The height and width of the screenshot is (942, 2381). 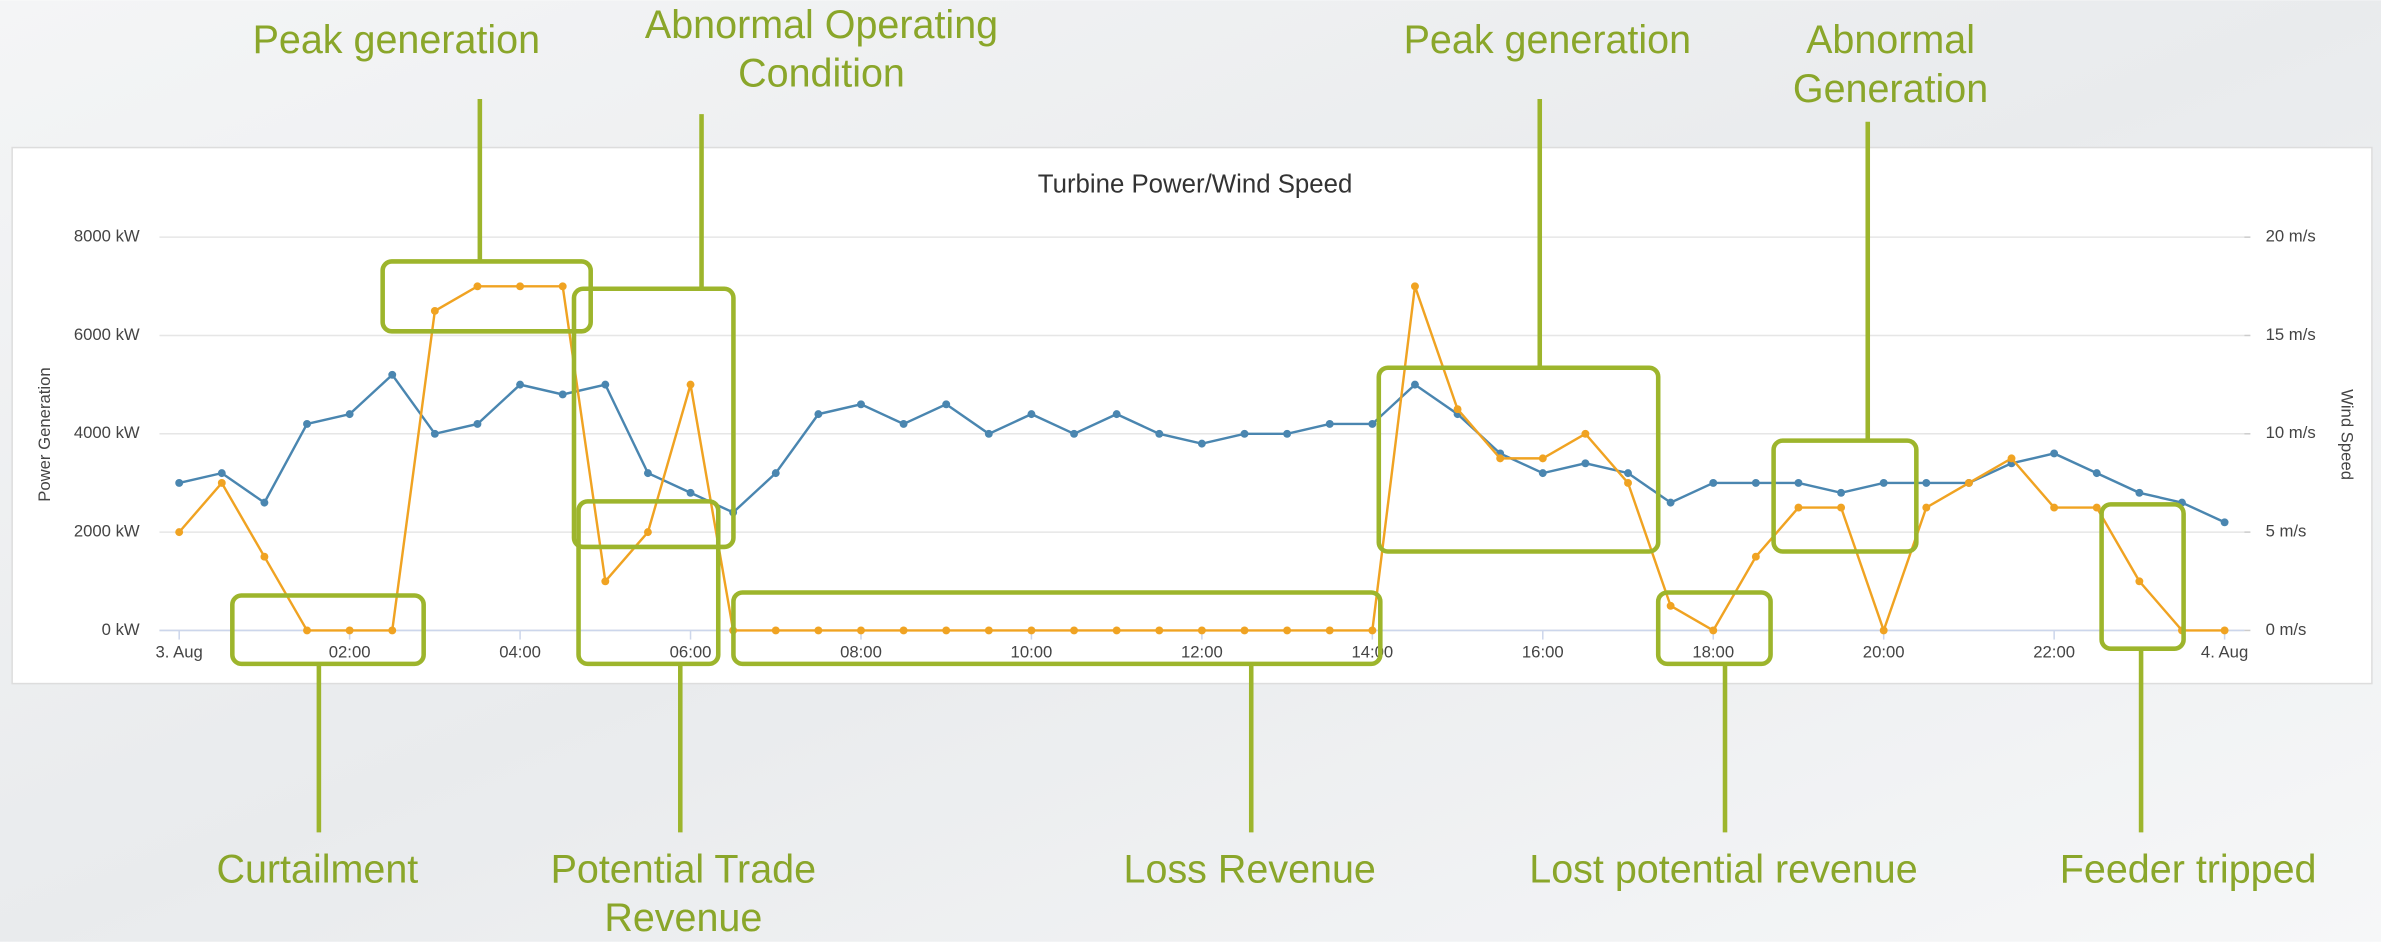 What do you see at coordinates (350, 652) in the screenshot?
I see `x-tick-label: 02:00` at bounding box center [350, 652].